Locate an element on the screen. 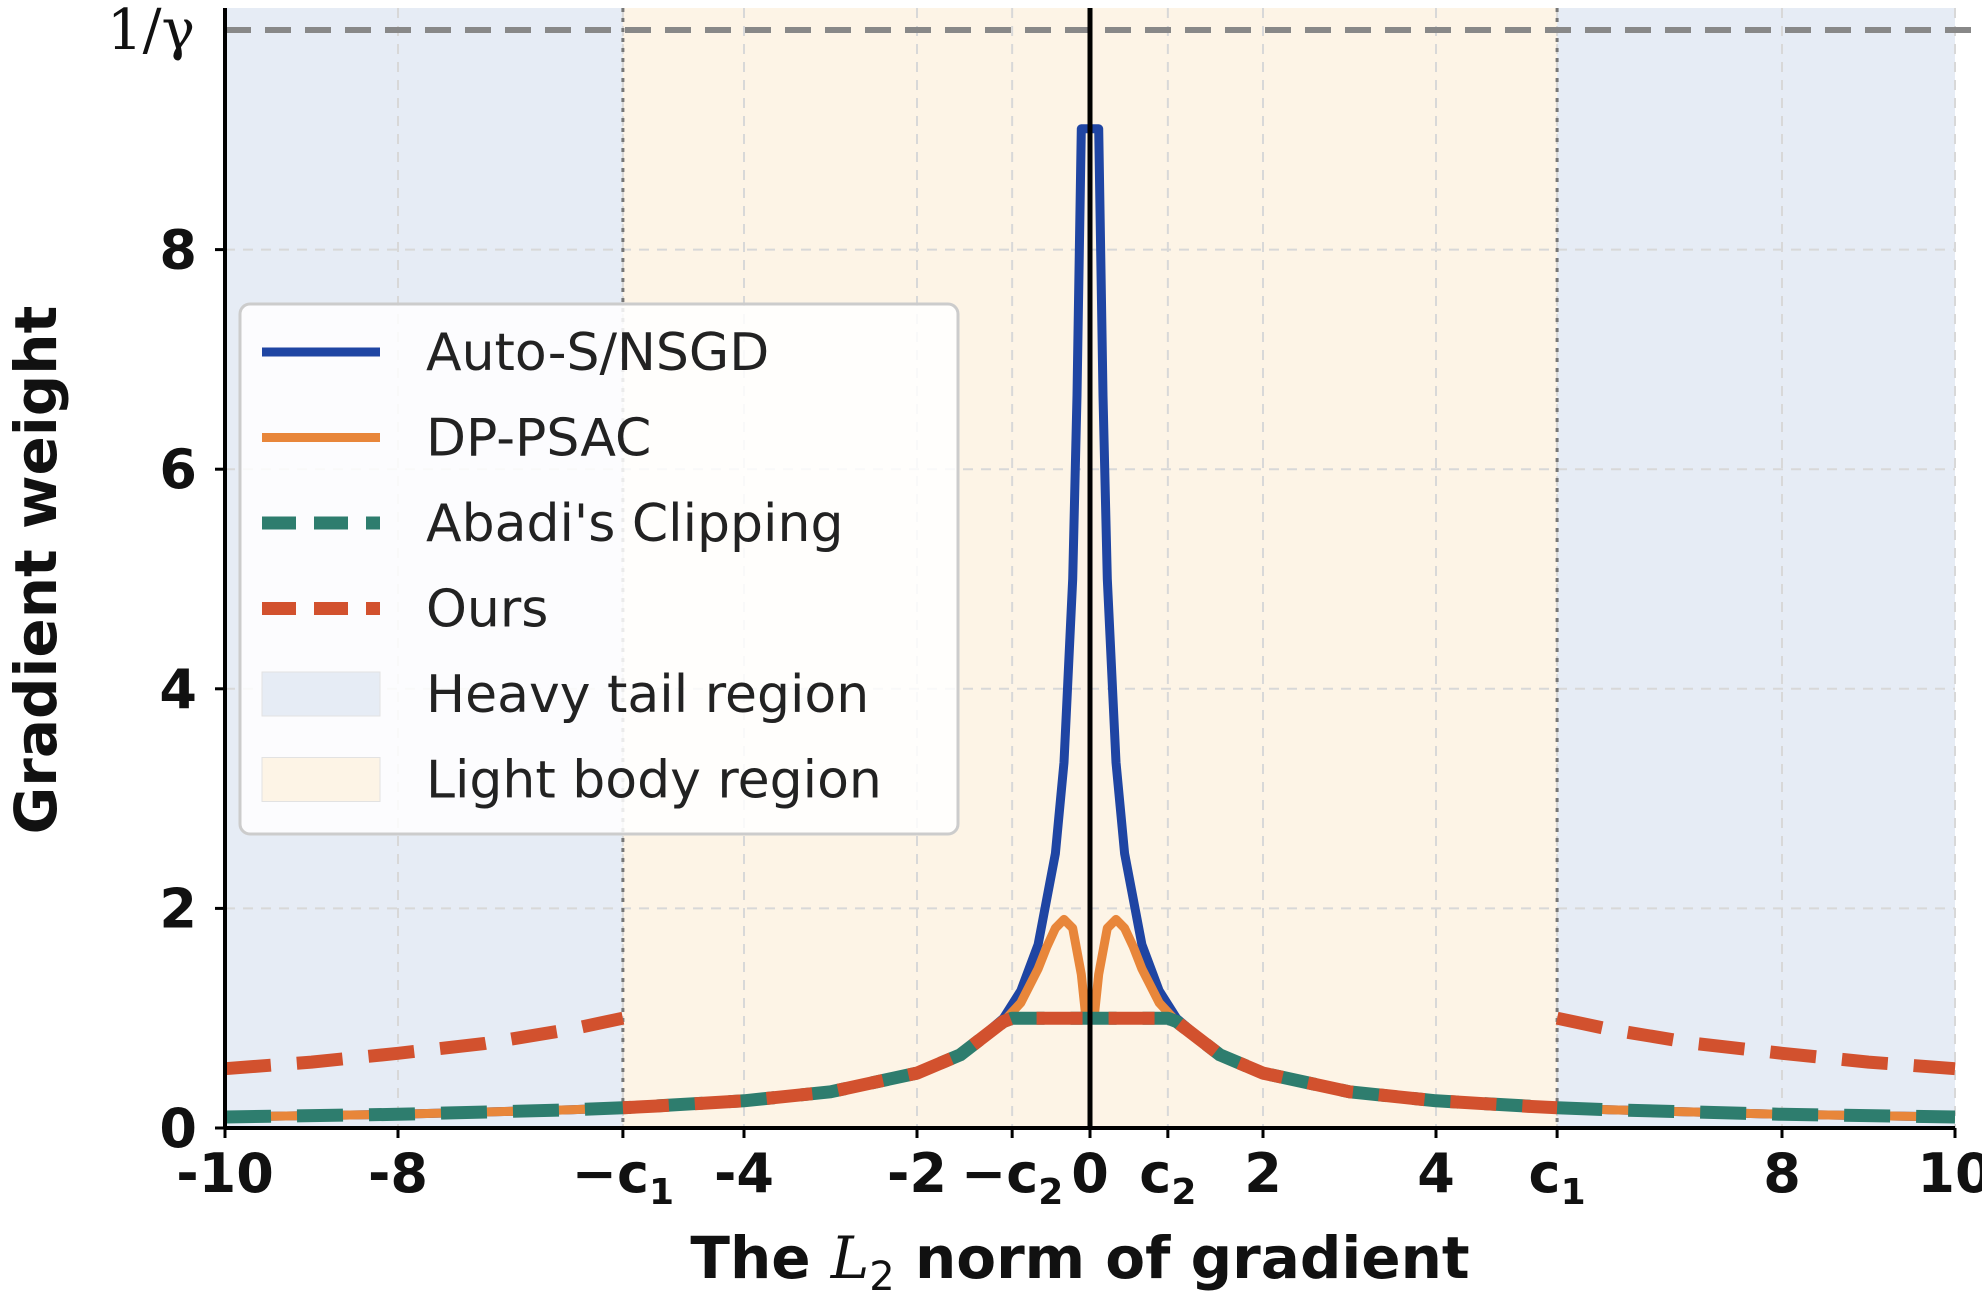 This screenshot has width=1982, height=1292. y-tick-label: 8 is located at coordinates (178, 250).